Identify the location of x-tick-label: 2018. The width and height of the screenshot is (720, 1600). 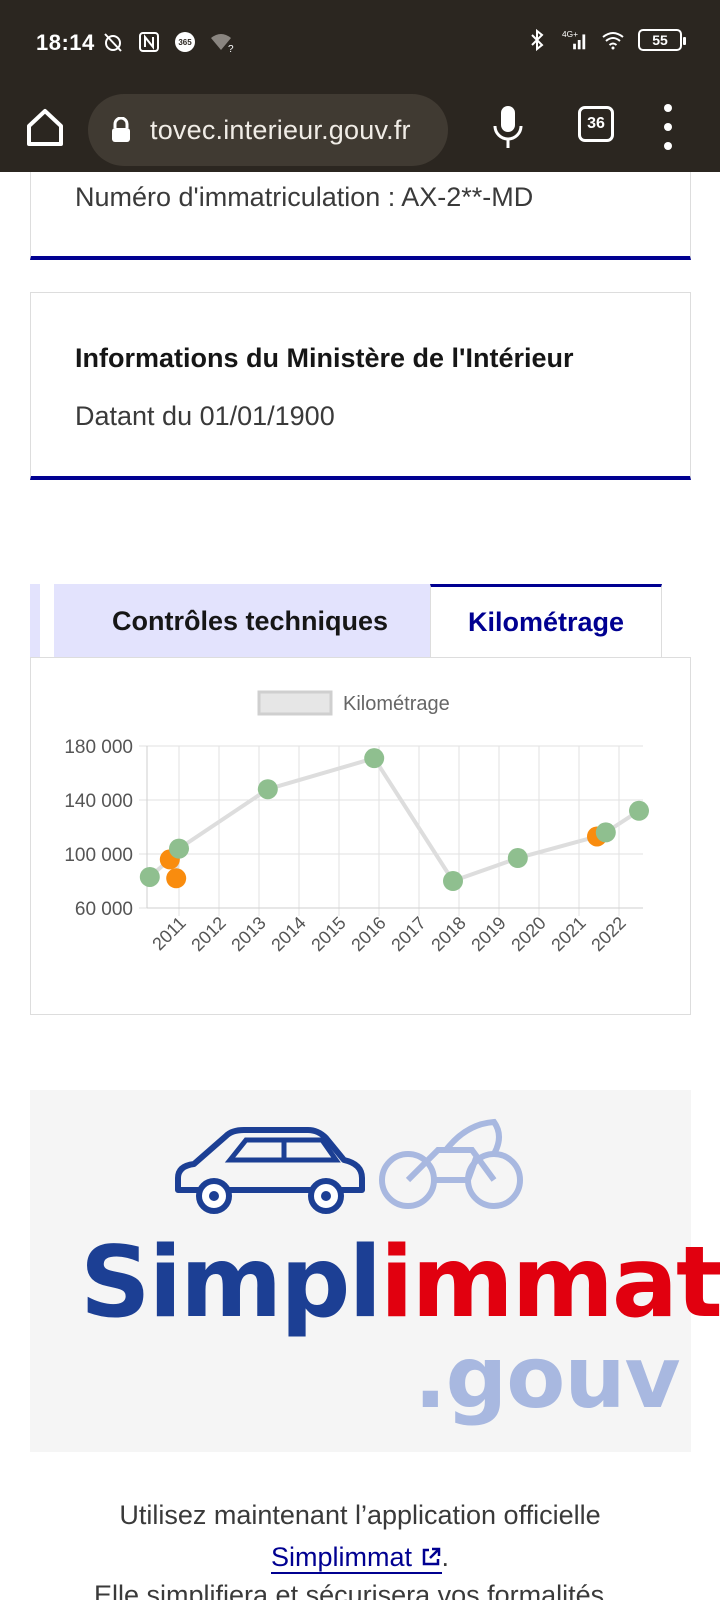
(448, 934).